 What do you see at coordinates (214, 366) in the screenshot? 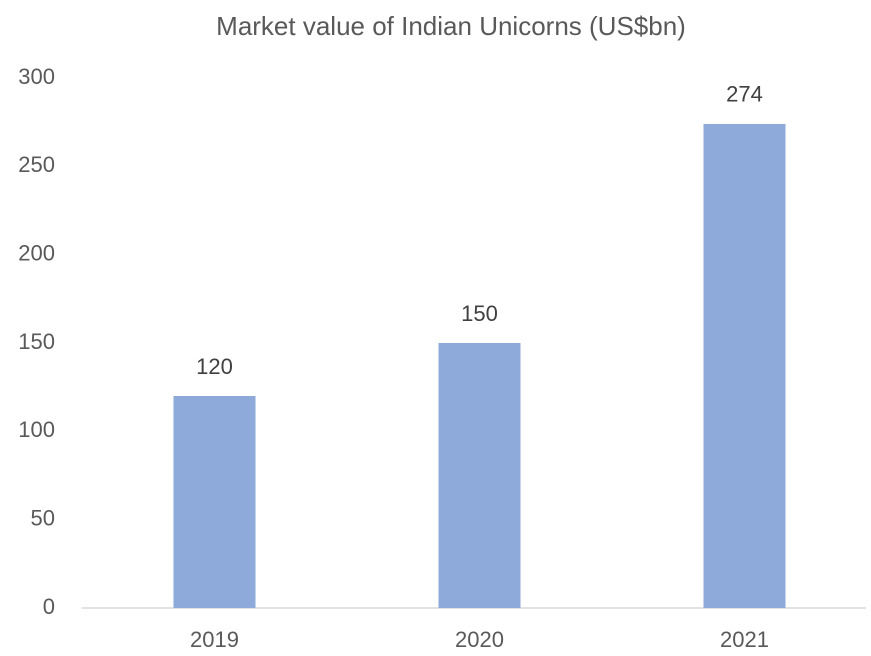
I see `value-label: 120` at bounding box center [214, 366].